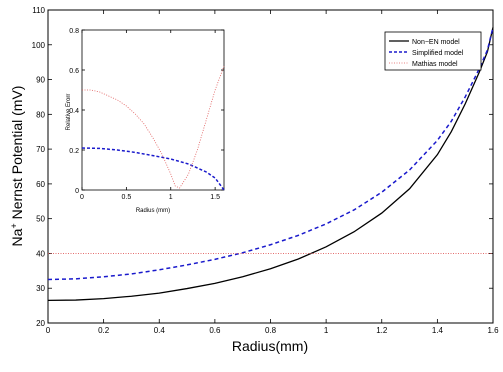 This screenshot has width=503, height=372. Describe the element at coordinates (104, 330) in the screenshot. I see `main-x-tick-label: 0.2` at that location.